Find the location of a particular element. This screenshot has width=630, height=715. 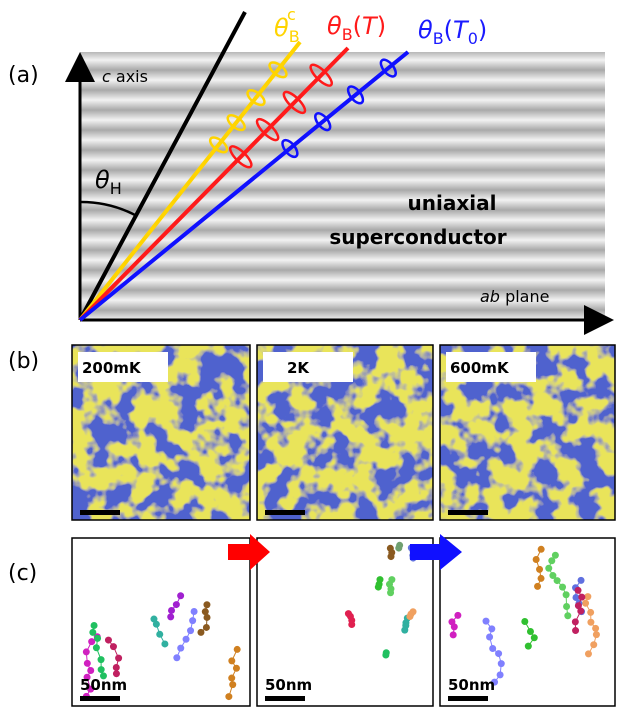

c-axis-label: c axis is located at coordinates (125, 76).